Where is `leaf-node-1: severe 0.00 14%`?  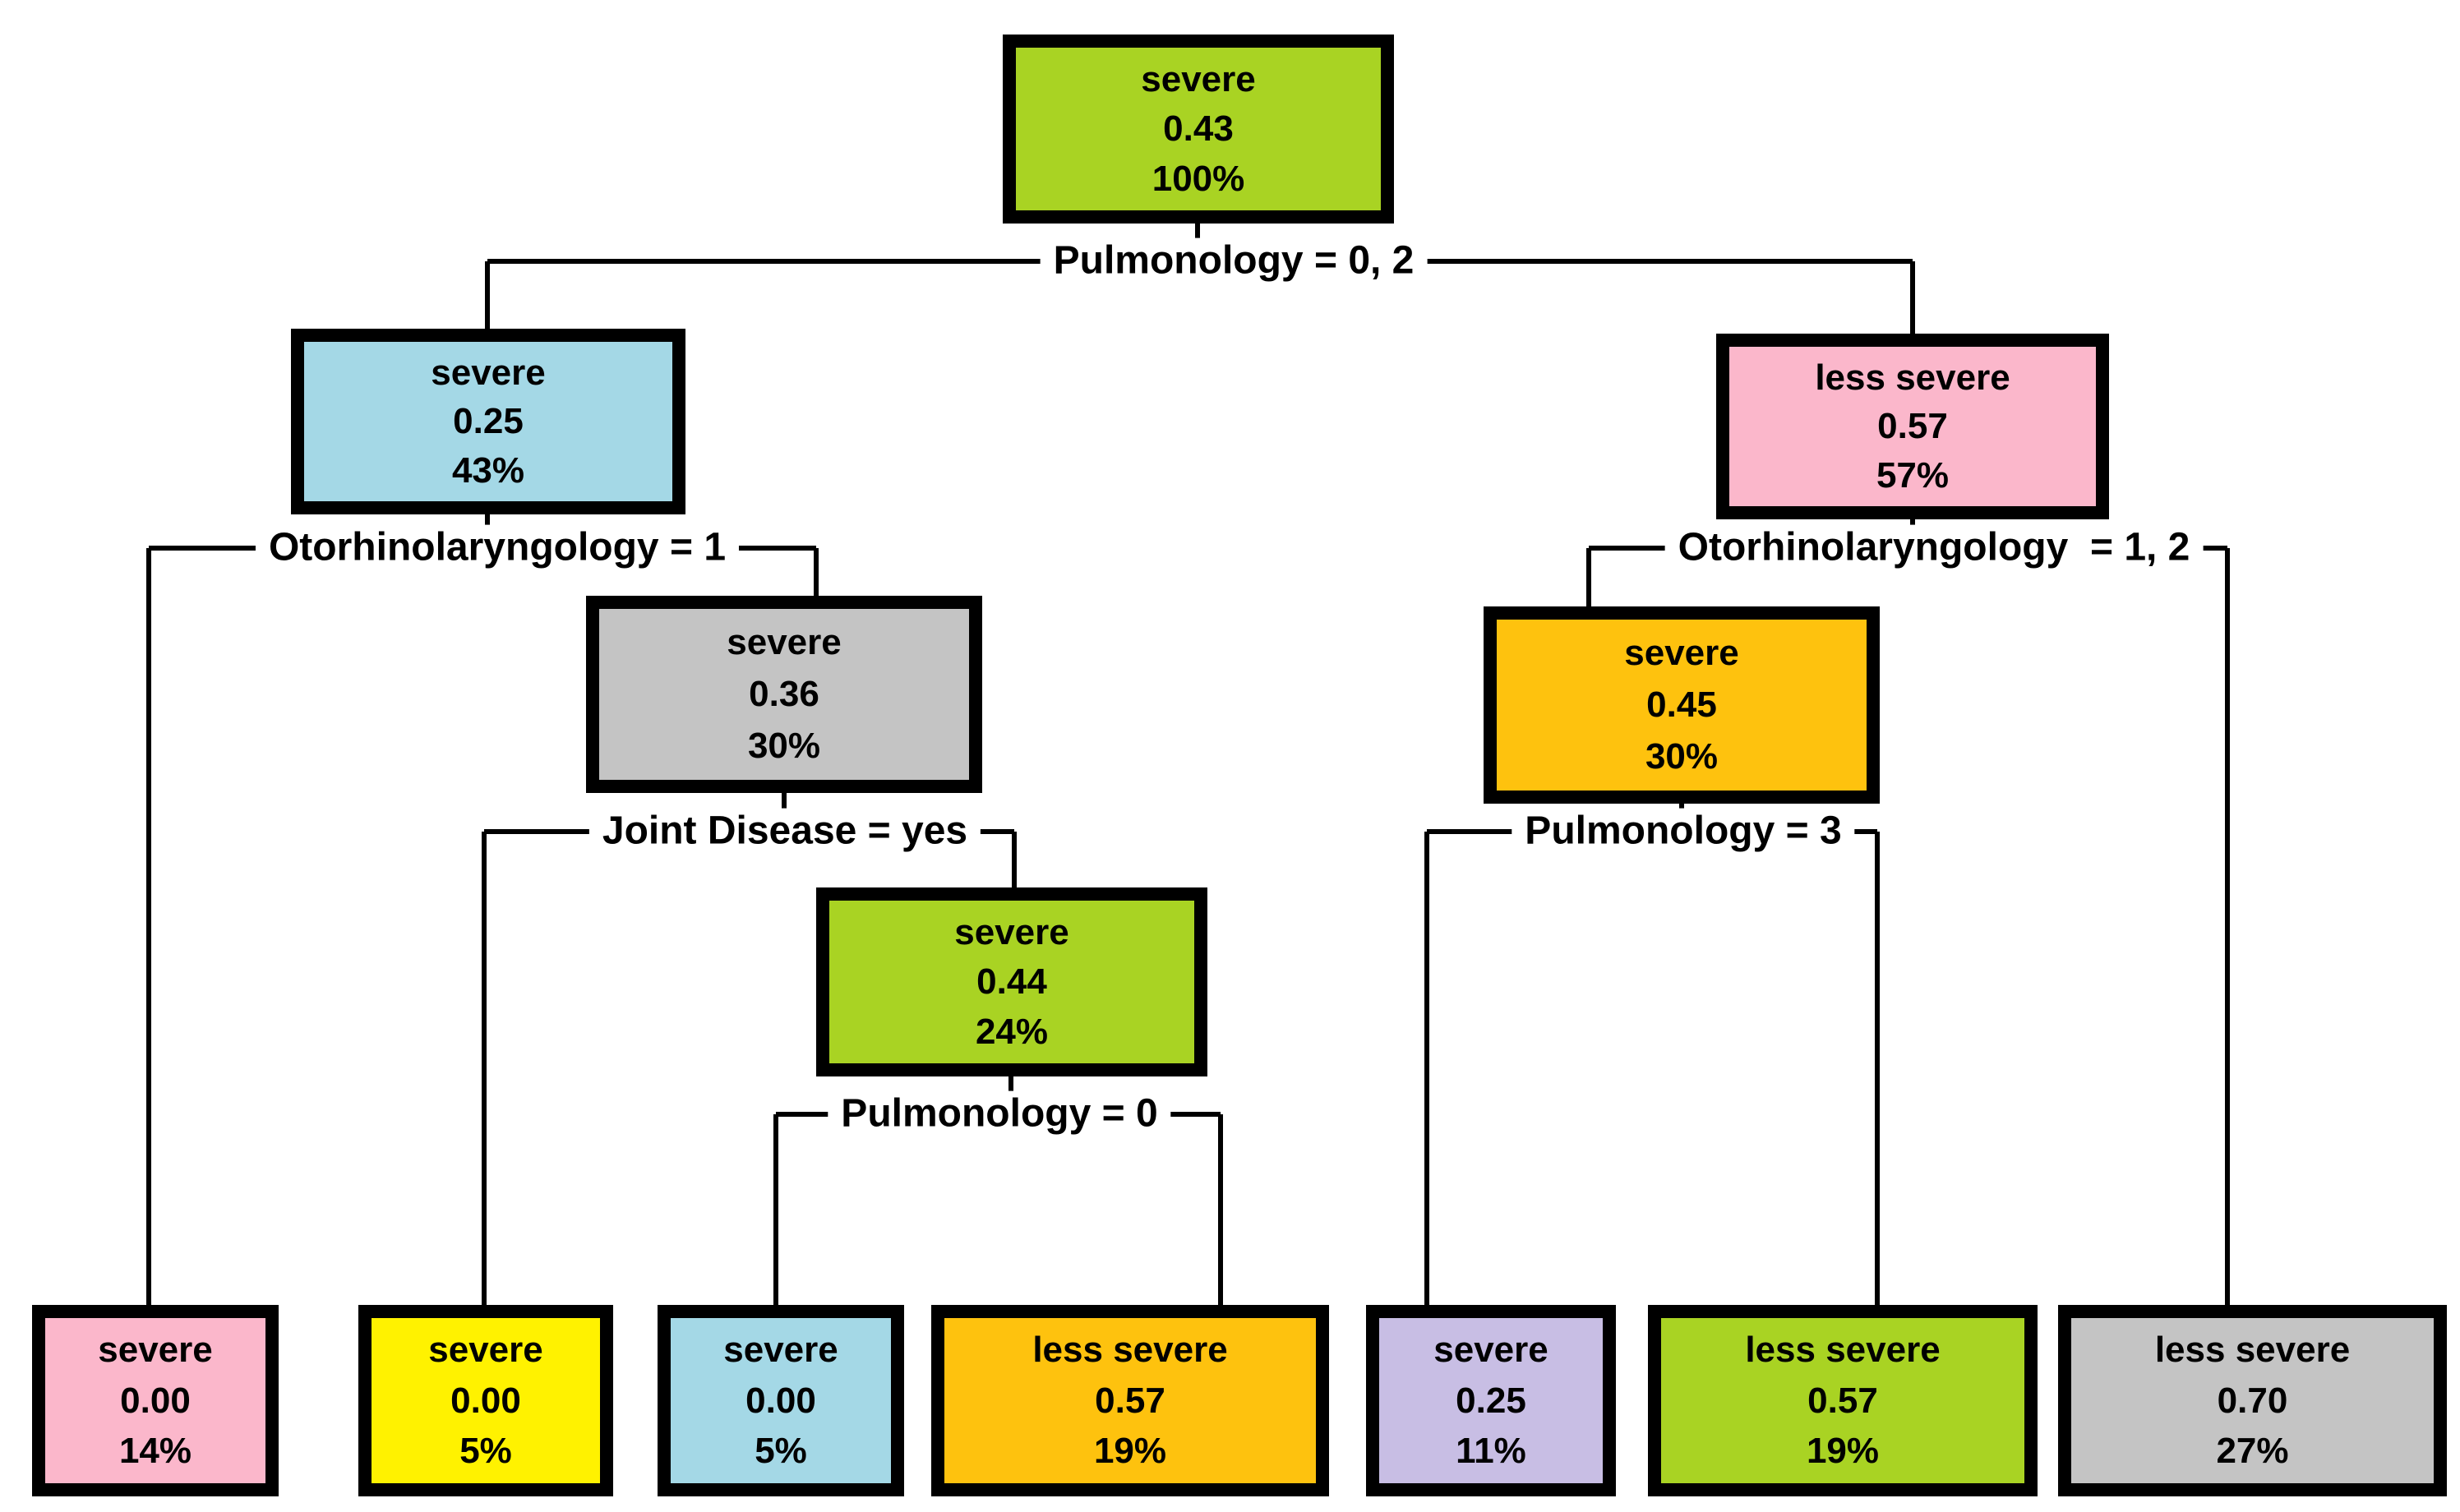
leaf-node-1: severe 0.00 14% is located at coordinates (155, 1400).